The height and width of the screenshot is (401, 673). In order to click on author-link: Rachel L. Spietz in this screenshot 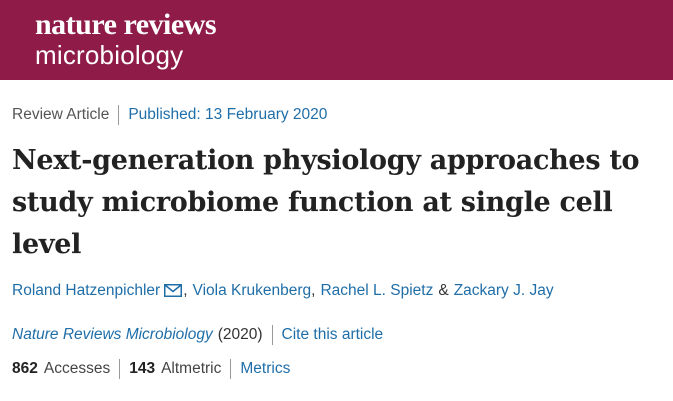, I will do `click(377, 290)`.